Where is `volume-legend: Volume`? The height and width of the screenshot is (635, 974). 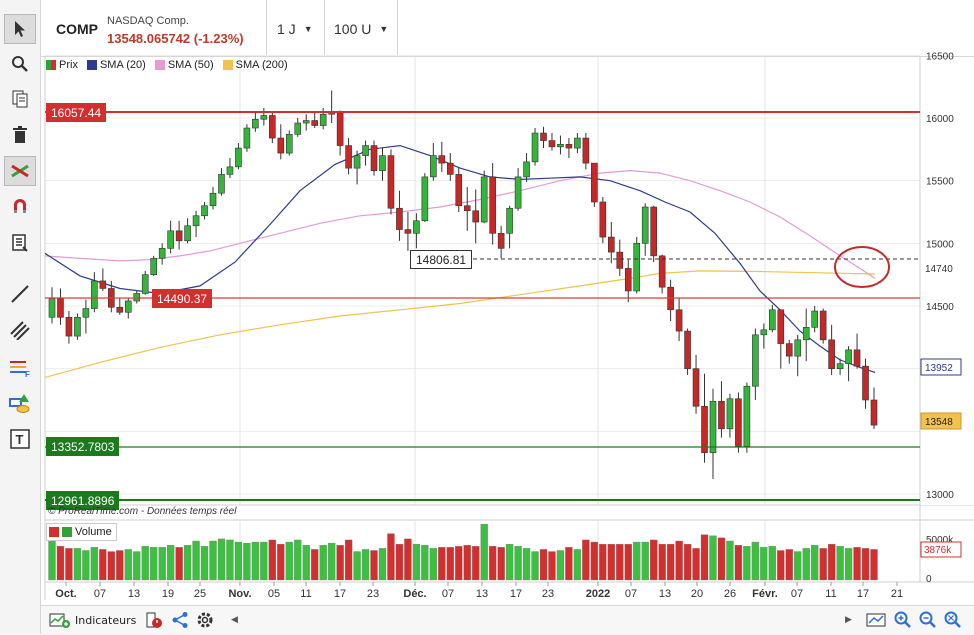 volume-legend: Volume is located at coordinates (81, 532).